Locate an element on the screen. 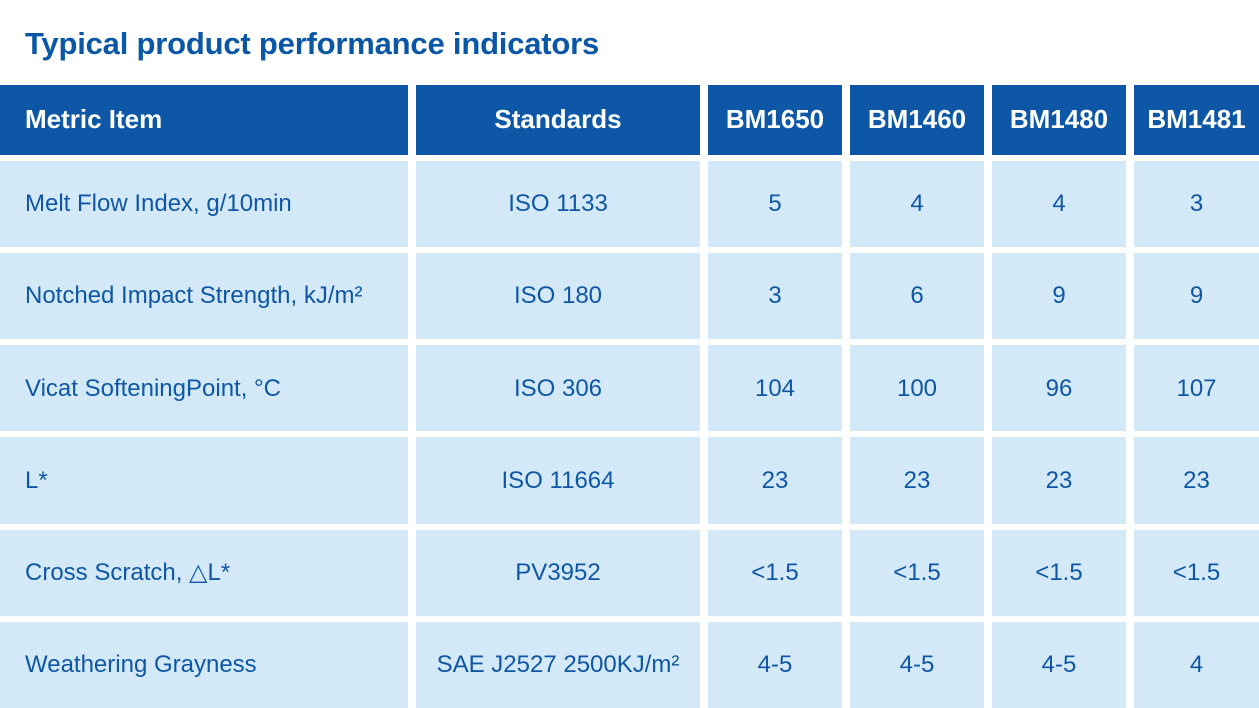  metric-cell: Melt Flow Index, g/10min is located at coordinates (204, 204).